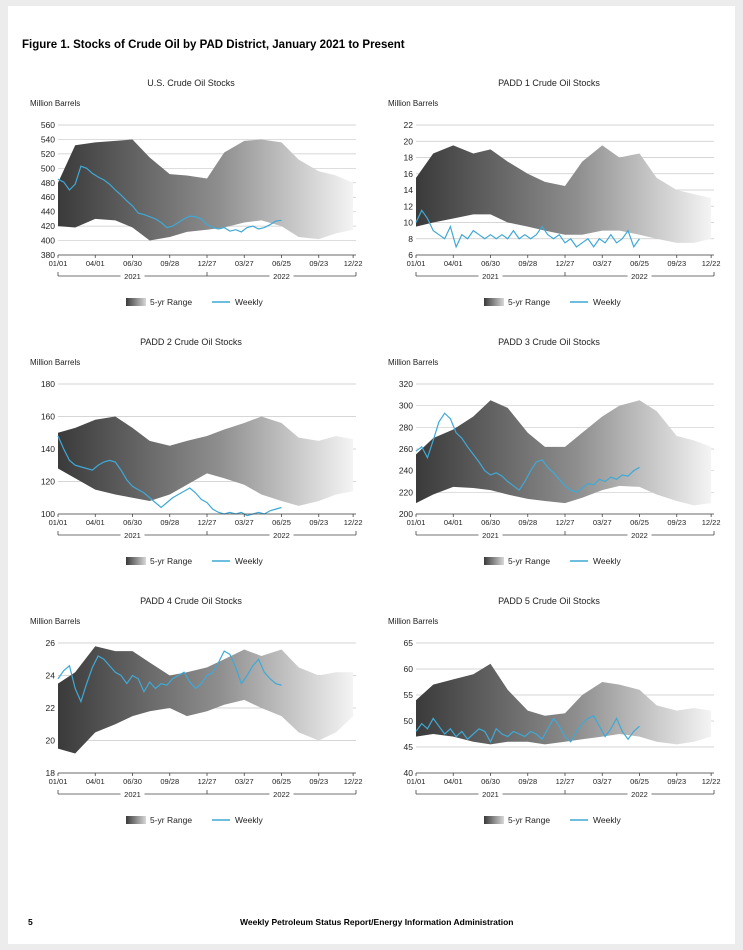  I want to click on y-tick-label: 380, so click(48, 255).